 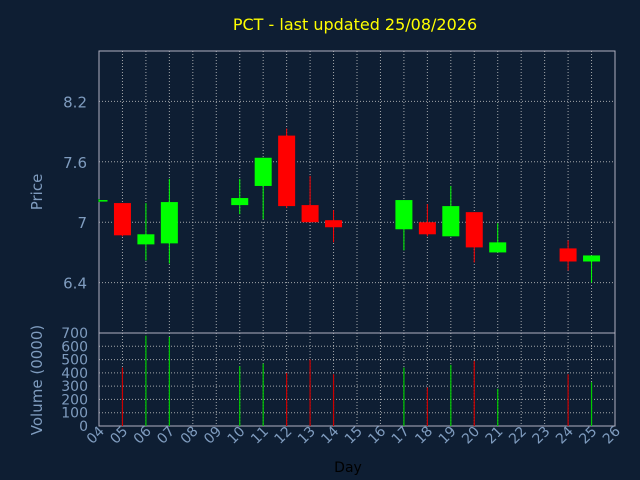 I want to click on x-tick-label: 22, so click(x=518, y=436).